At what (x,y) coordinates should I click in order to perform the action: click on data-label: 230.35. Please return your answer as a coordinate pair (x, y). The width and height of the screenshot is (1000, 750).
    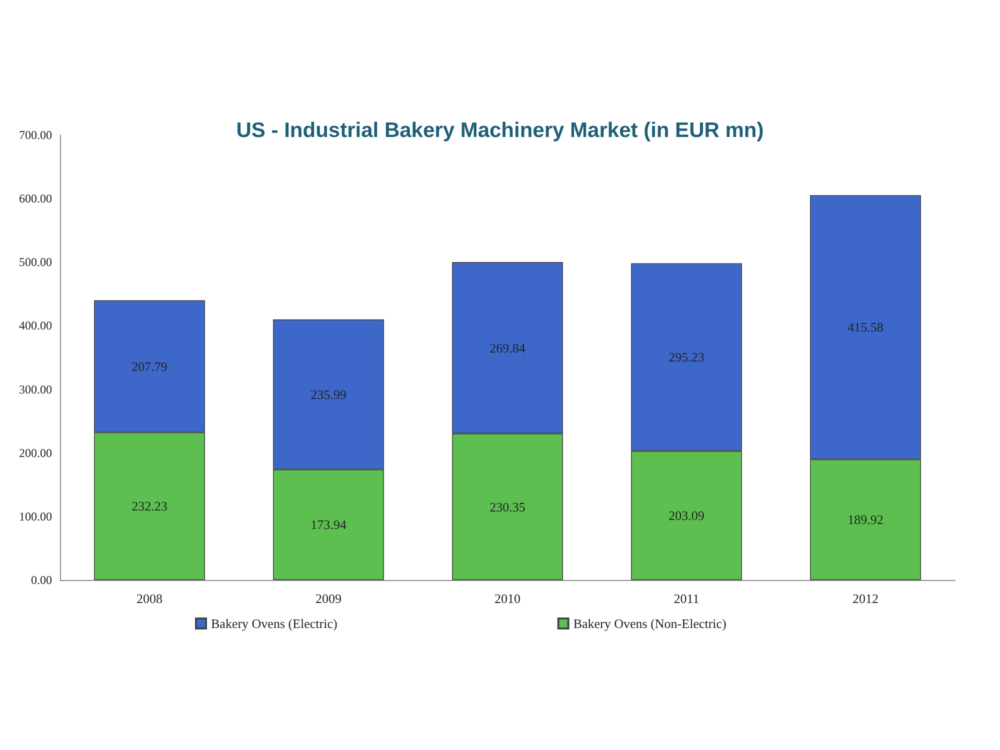
    Looking at the image, I should click on (508, 506).